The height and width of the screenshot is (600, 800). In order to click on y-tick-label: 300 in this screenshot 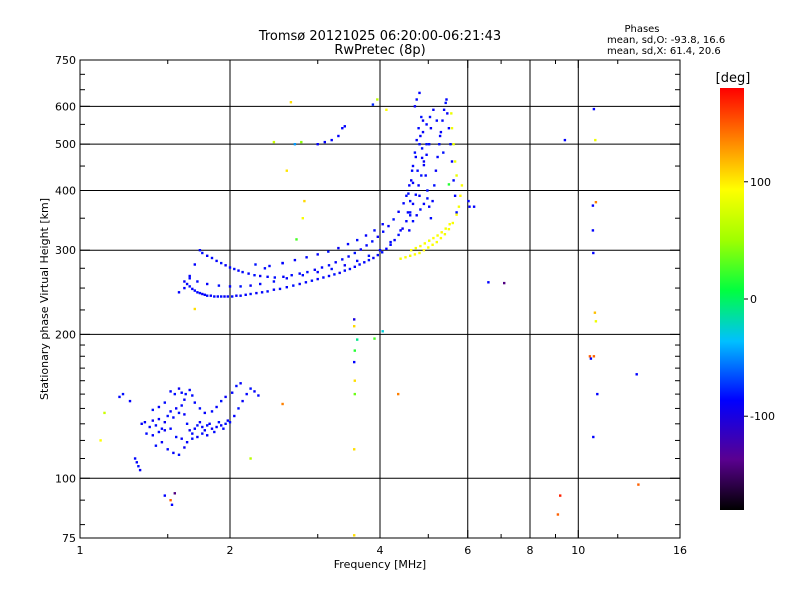, I will do `click(65, 250)`.